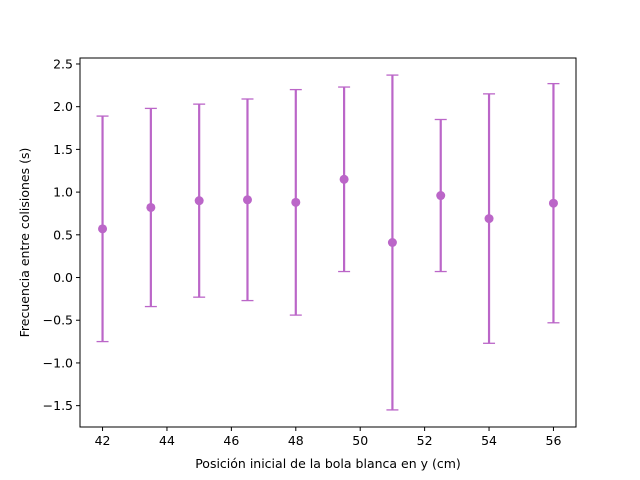 This screenshot has width=640, height=480. I want to click on x-tick-label: 44, so click(167, 440).